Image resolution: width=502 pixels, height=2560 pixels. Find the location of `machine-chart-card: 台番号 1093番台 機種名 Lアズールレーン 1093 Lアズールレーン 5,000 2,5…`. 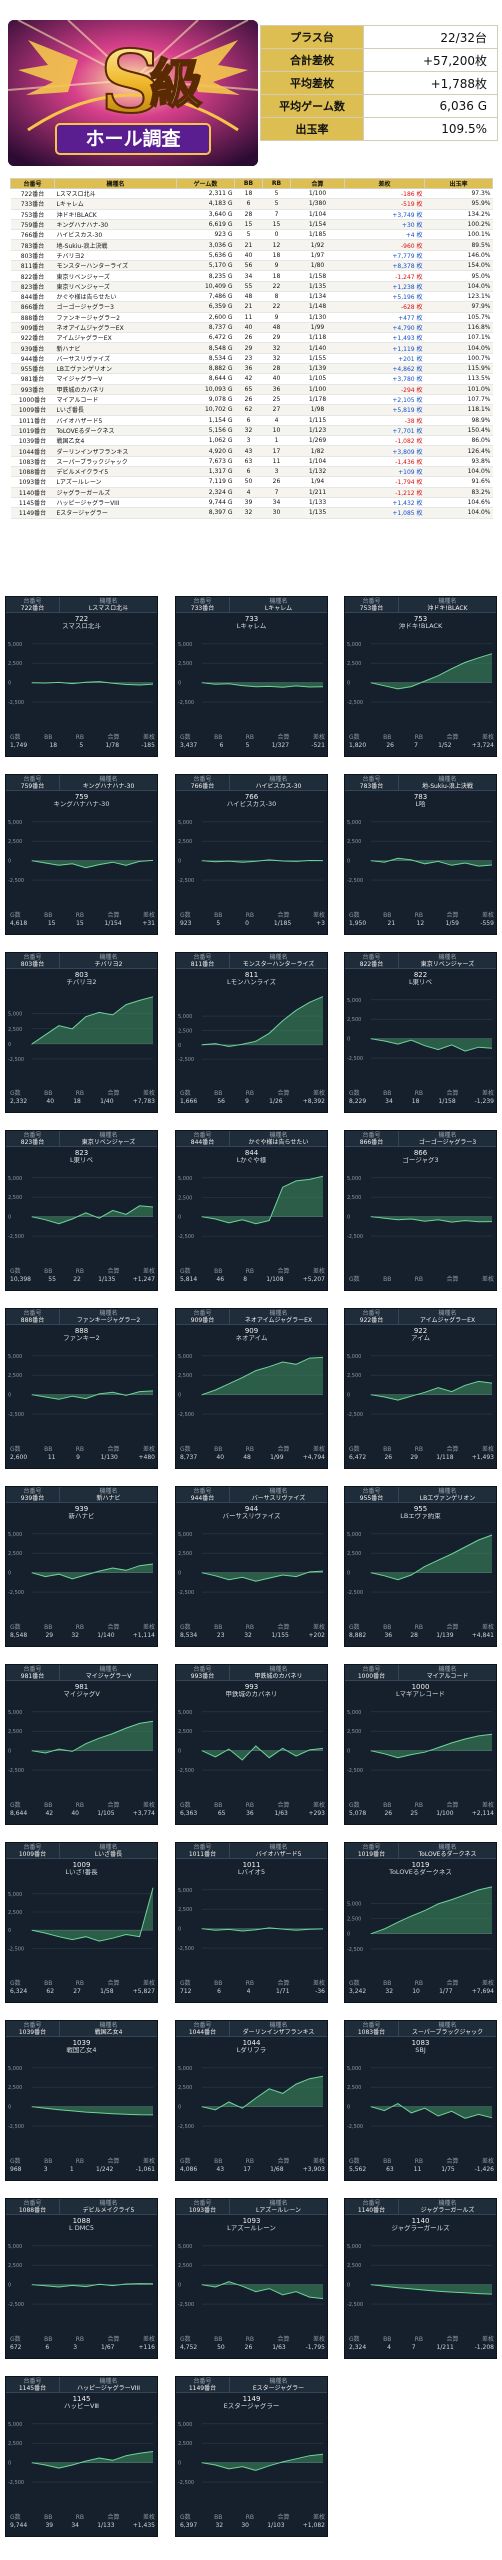

machine-chart-card: 台番号 1093番台 機種名 Lアズールレーン 1093 Lアズールレーン 5,000 2,5… is located at coordinates (251, 2278).